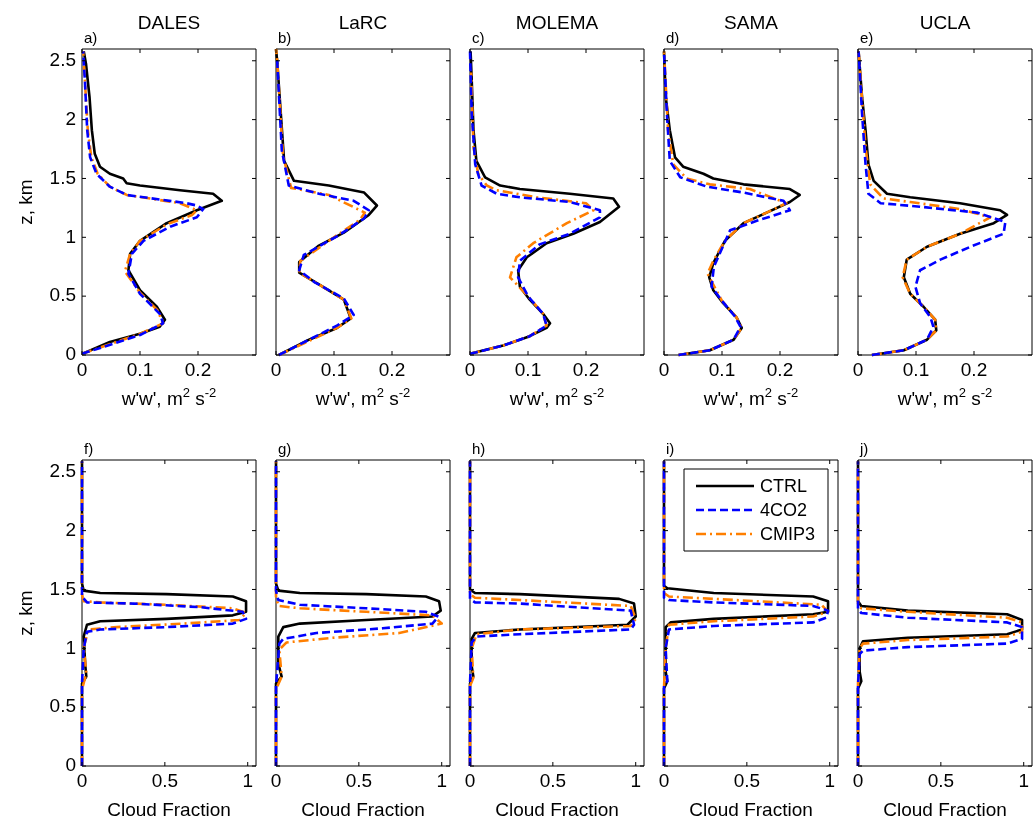 The image size is (1033, 823). I want to click on text: c), so click(478, 37).